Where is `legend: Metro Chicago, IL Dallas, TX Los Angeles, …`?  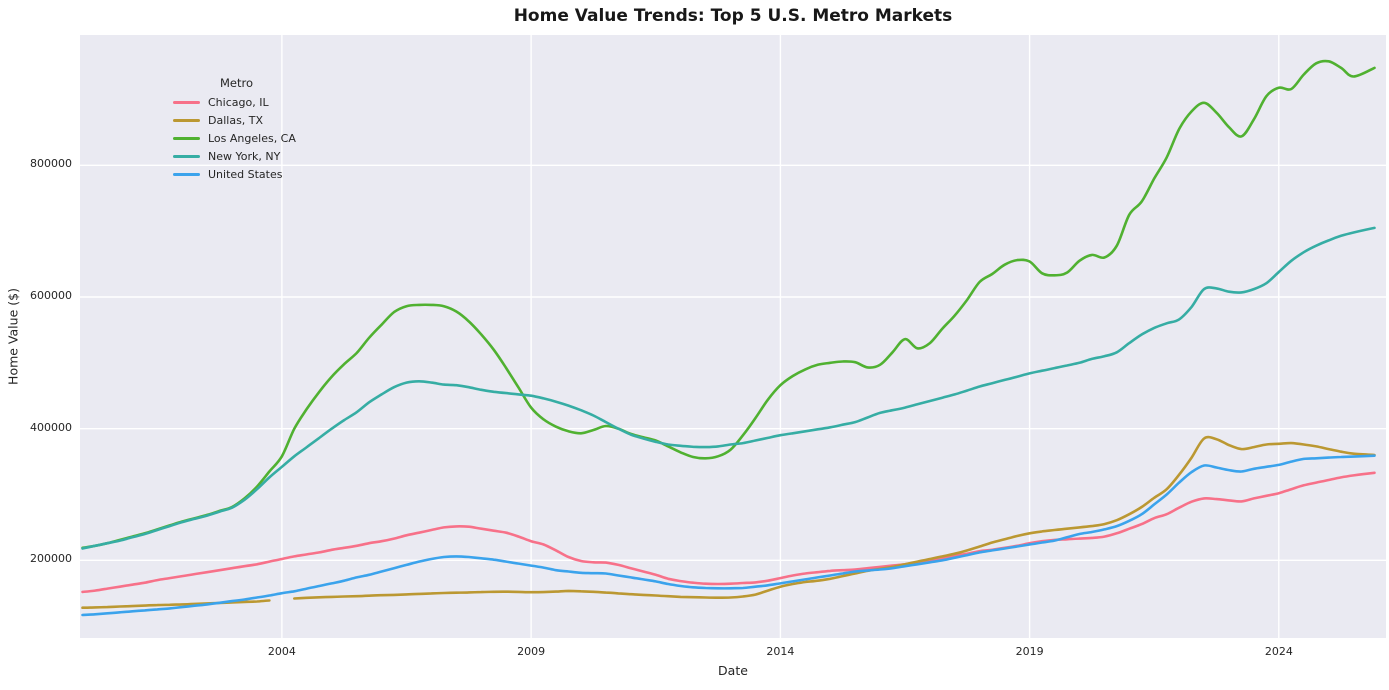 legend: Metro Chicago, IL Dallas, TX Los Angeles, … is located at coordinates (234, 129).